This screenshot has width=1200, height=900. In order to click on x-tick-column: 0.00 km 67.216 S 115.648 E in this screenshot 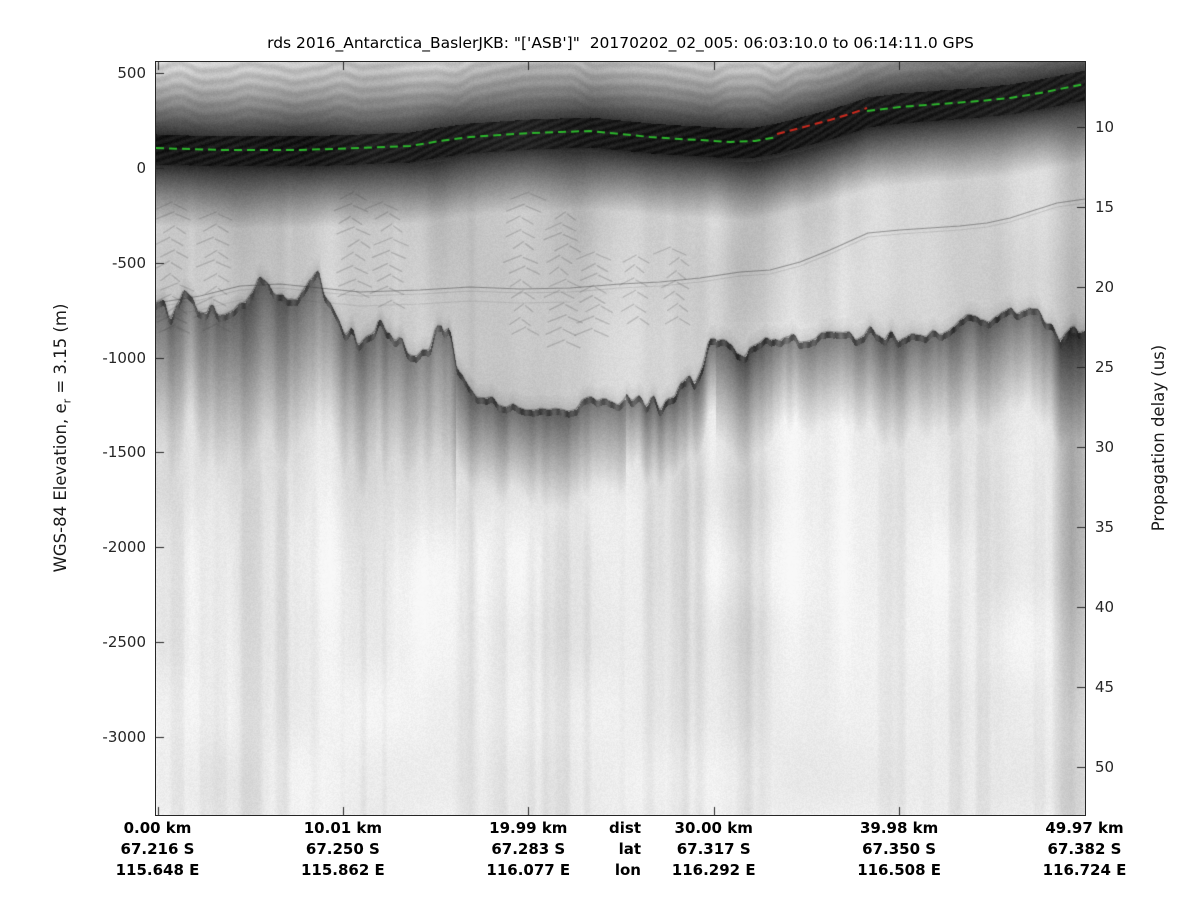, I will do `click(158, 849)`.